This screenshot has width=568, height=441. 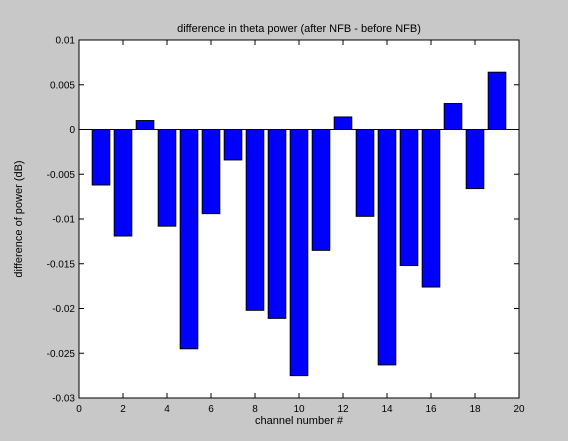 What do you see at coordinates (299, 409) in the screenshot?
I see `x-tick-label: 10` at bounding box center [299, 409].